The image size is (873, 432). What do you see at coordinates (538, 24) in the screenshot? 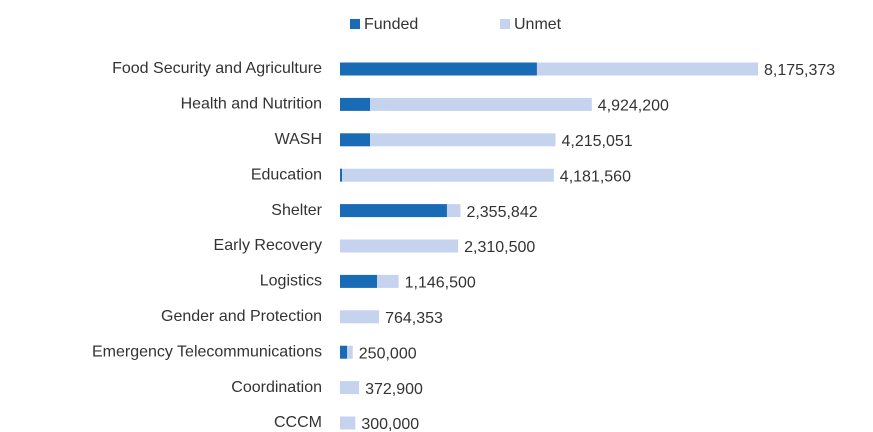
I see `legend-label: Unmet` at bounding box center [538, 24].